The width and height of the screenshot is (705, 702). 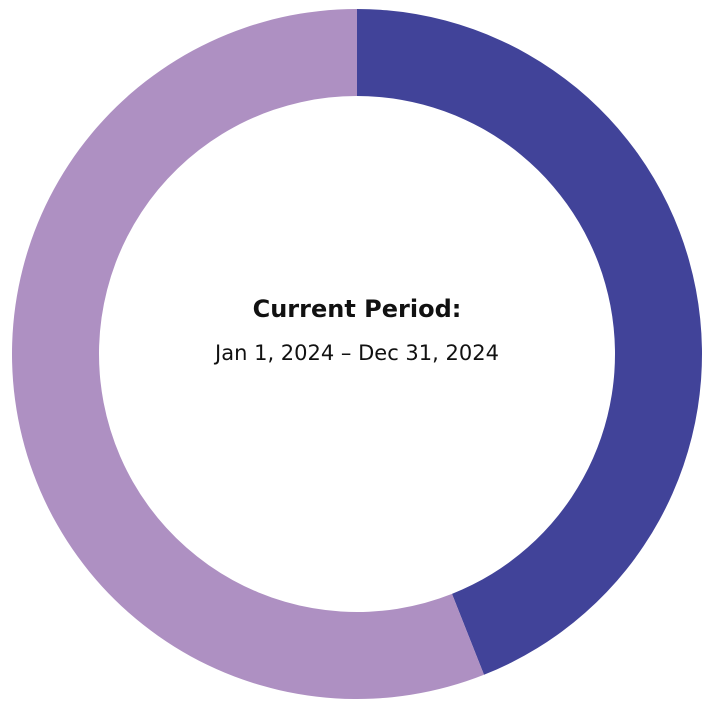 I want to click on chart-title: Current Period:, so click(x=357, y=309).